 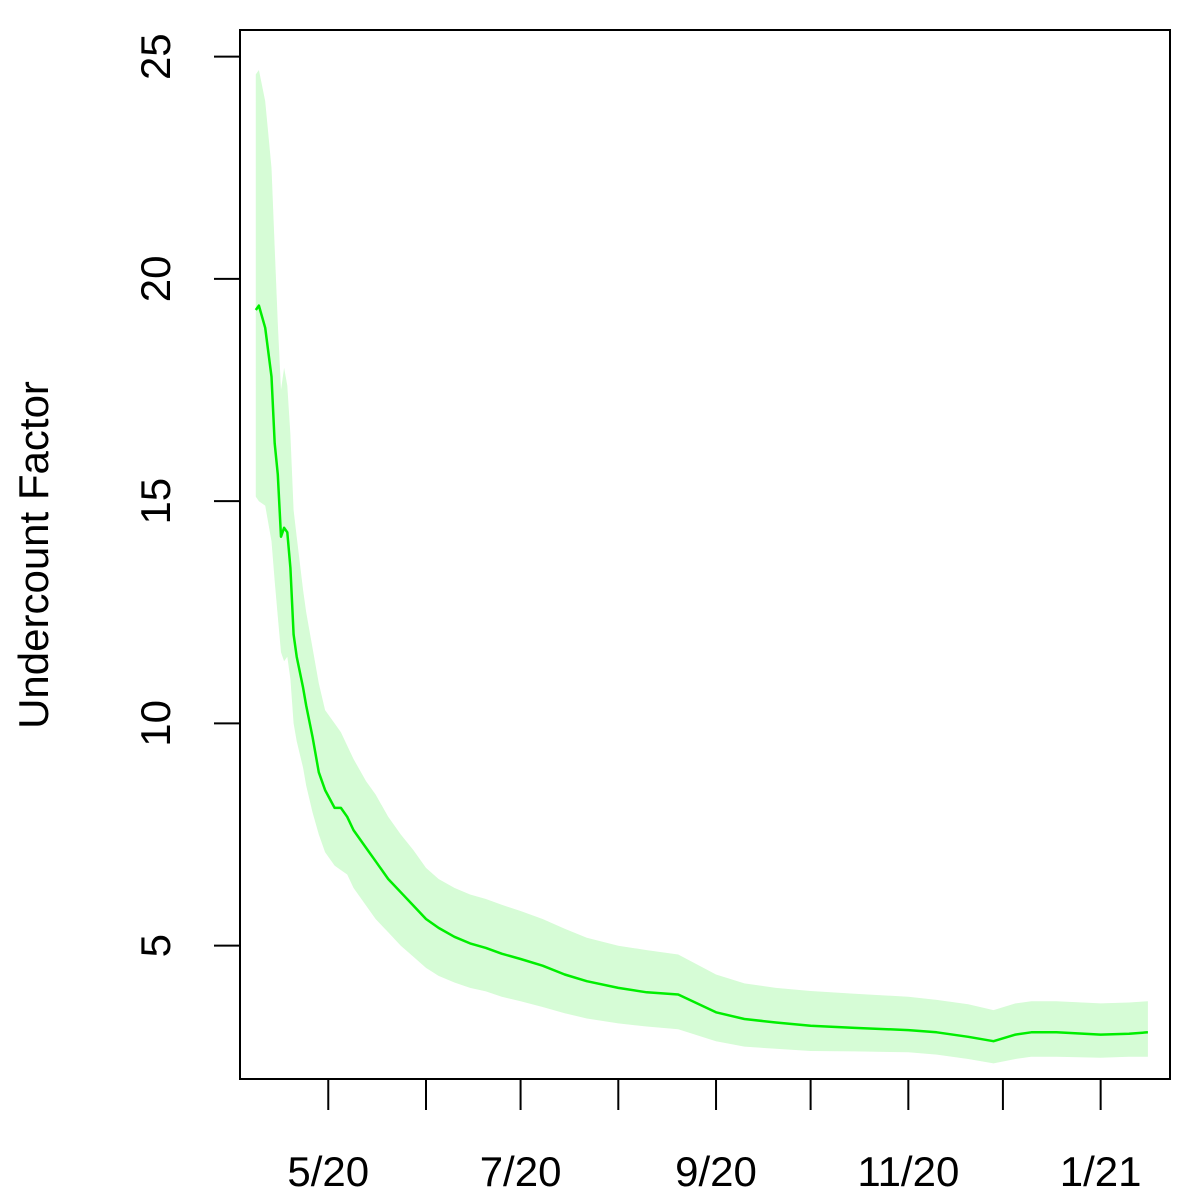 What do you see at coordinates (155, 945) in the screenshot?
I see `y-tick-label: 5` at bounding box center [155, 945].